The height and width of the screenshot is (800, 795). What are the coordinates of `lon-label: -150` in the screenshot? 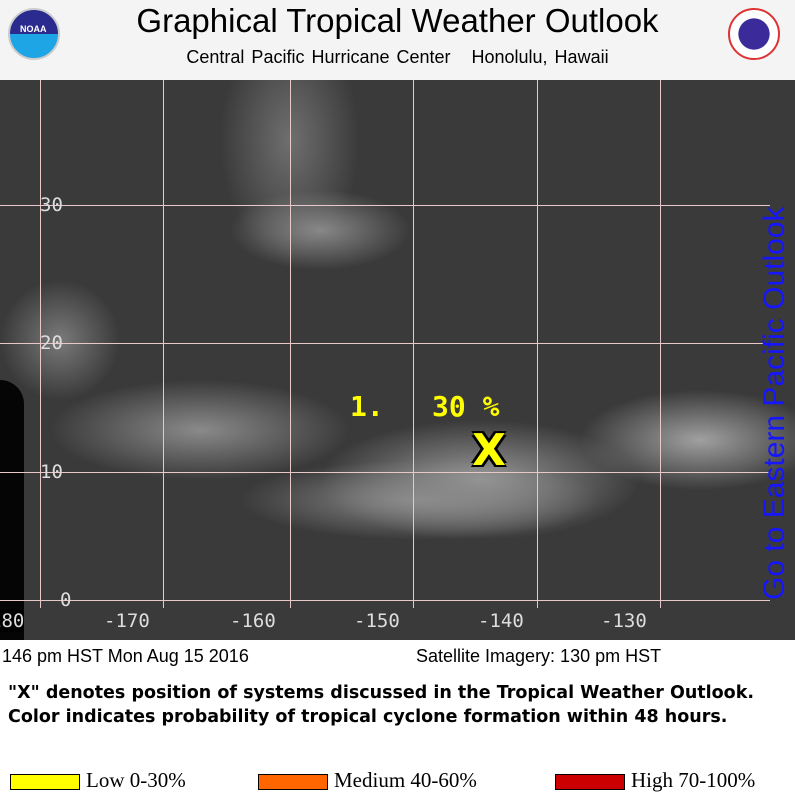 It's located at (377, 621).